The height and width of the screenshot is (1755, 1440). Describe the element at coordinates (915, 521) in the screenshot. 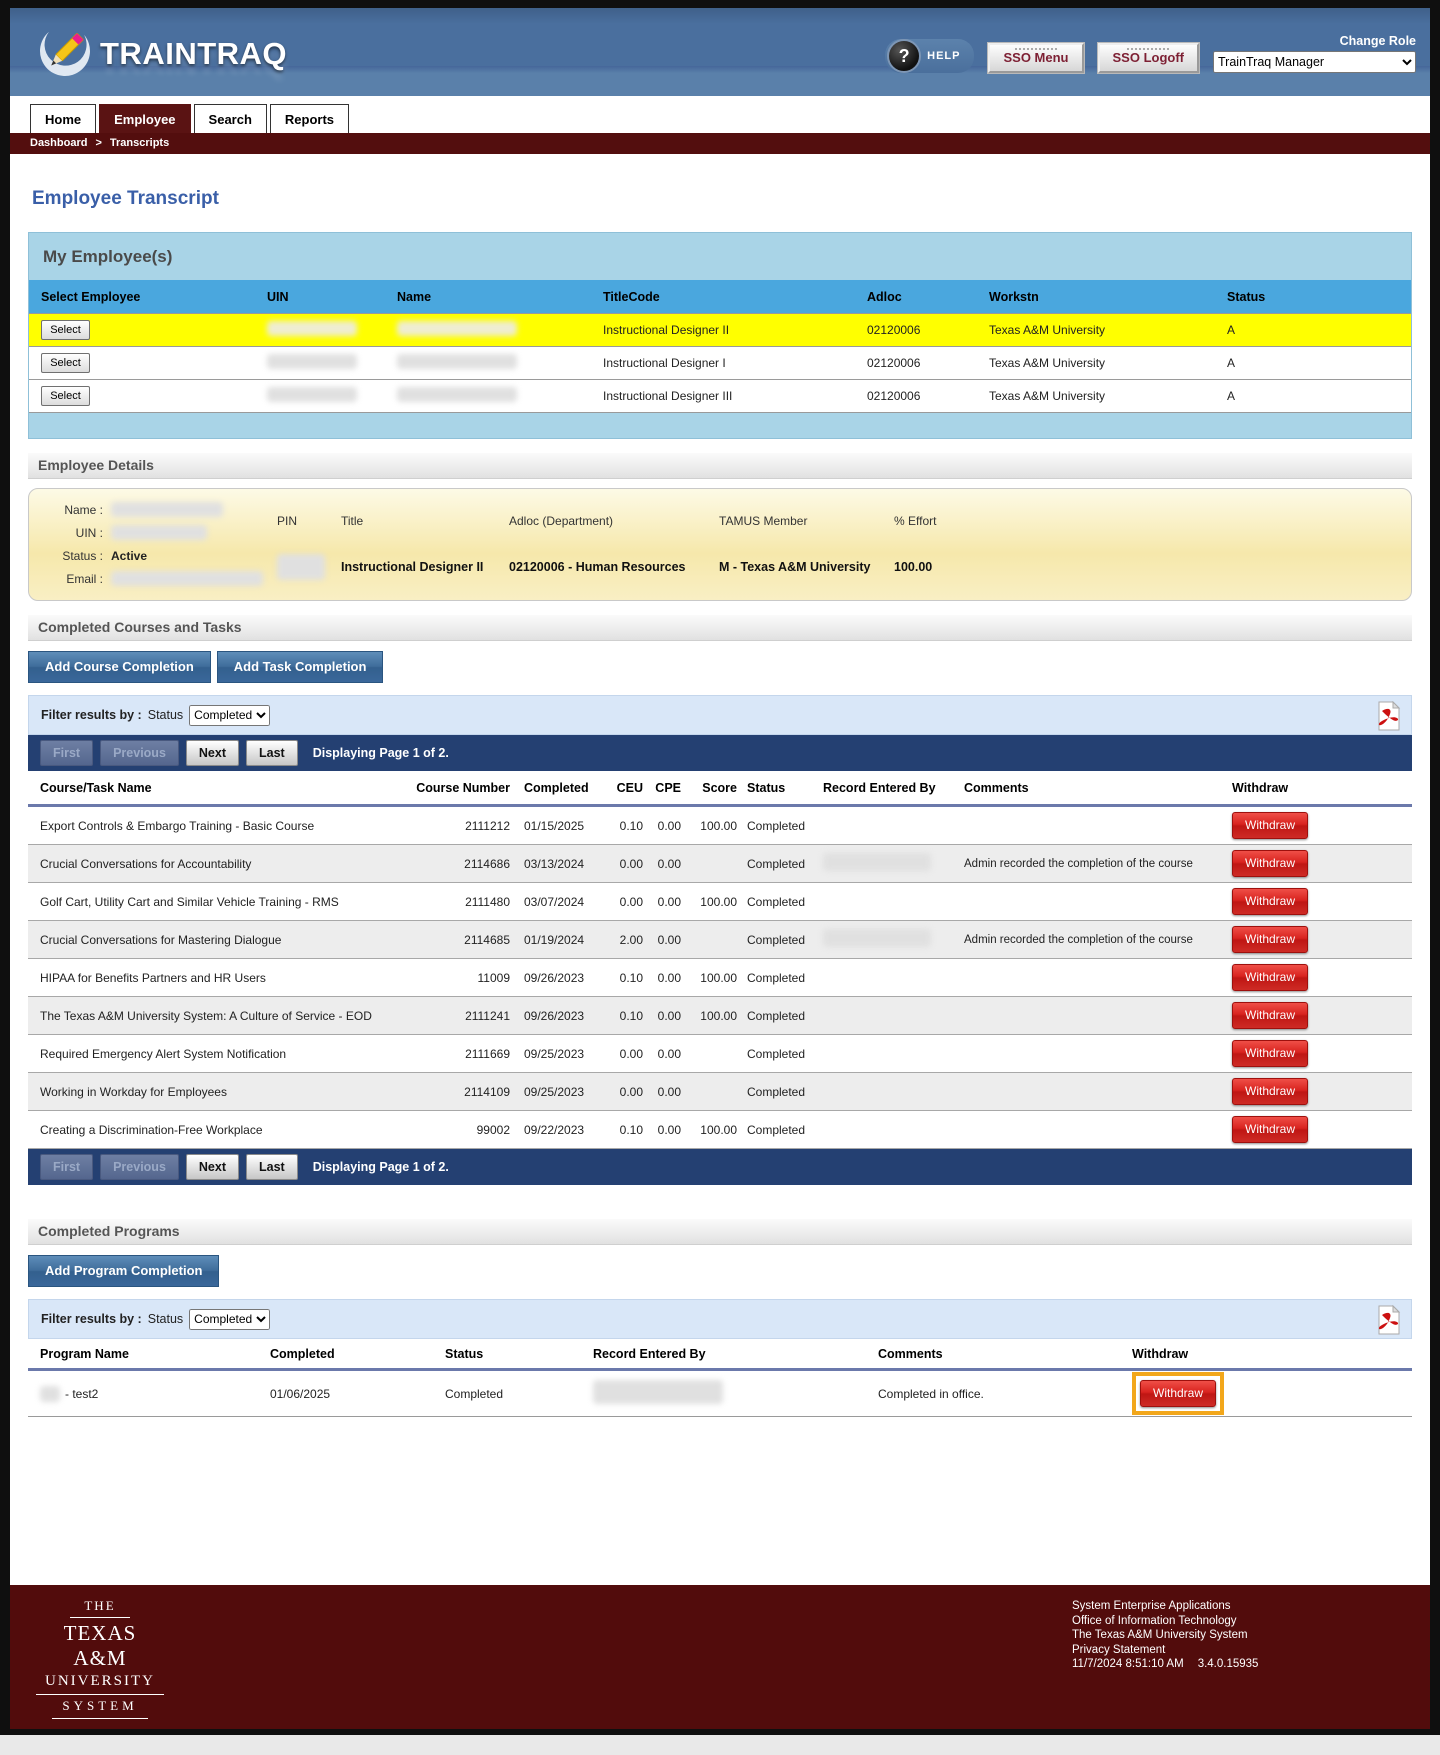

I see `effort-label: % Effort` at that location.